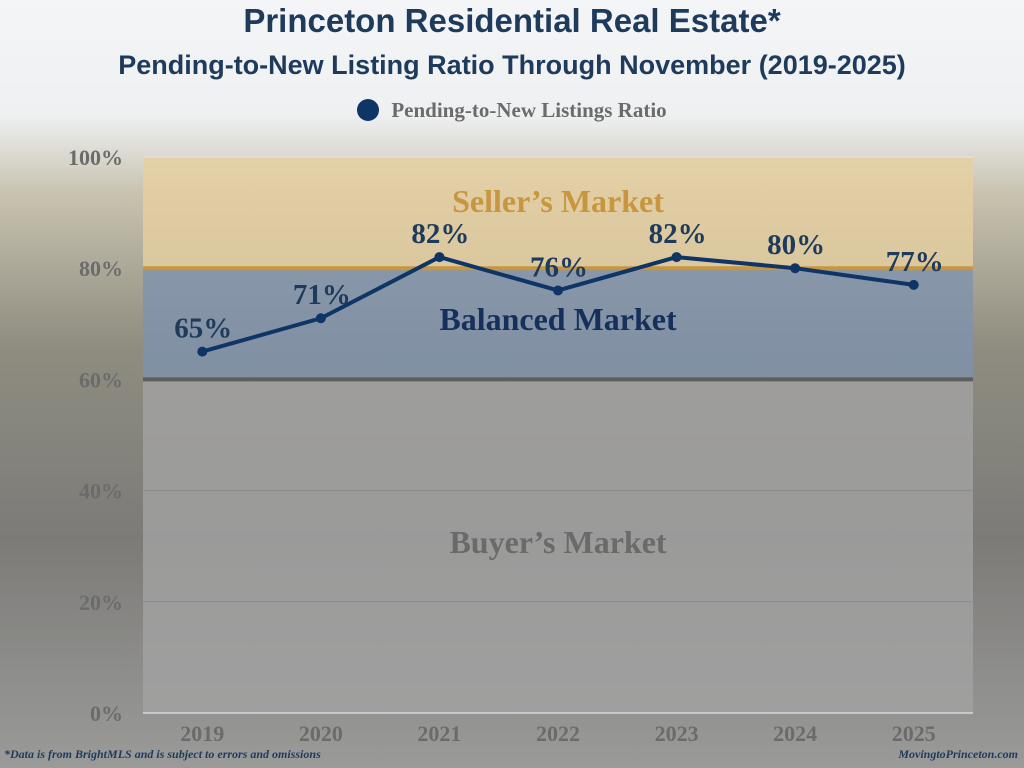  I want to click on y-tick-label: 20%, so click(101, 602).